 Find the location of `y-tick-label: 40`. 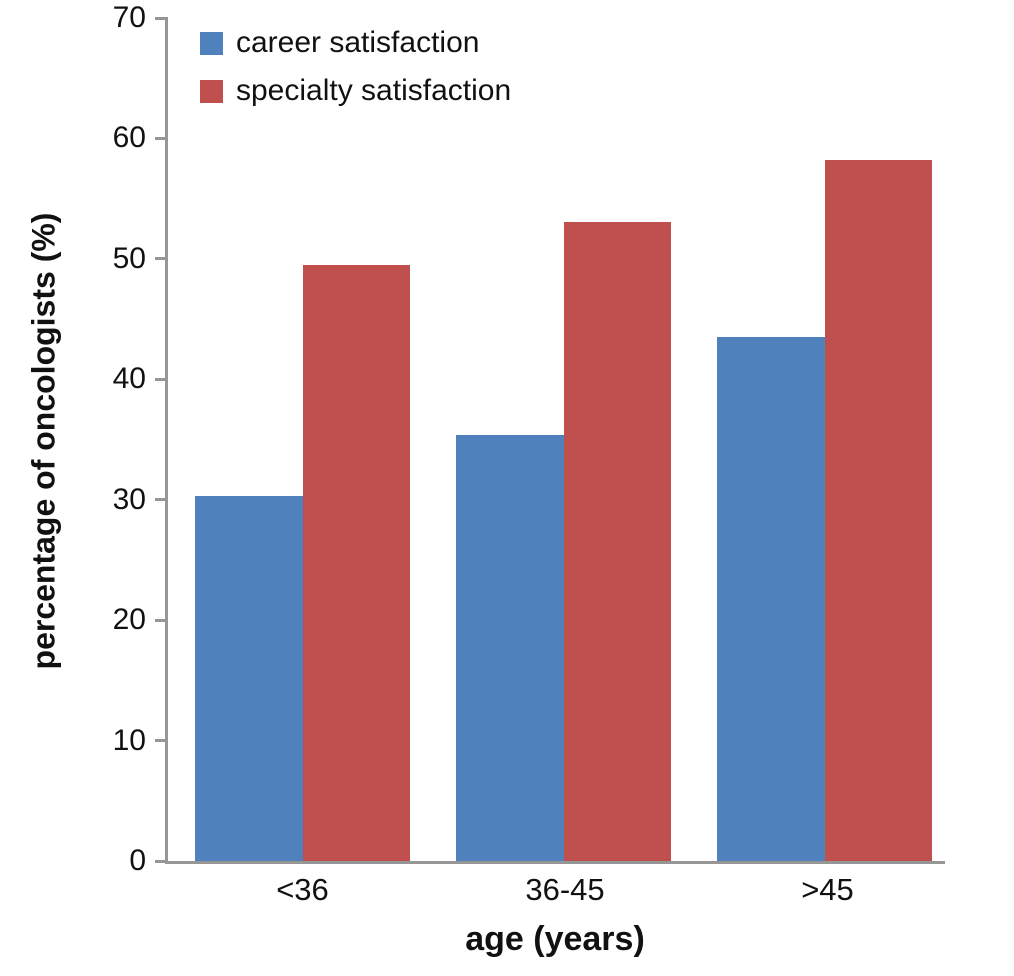

y-tick-label: 40 is located at coordinates (129, 379).